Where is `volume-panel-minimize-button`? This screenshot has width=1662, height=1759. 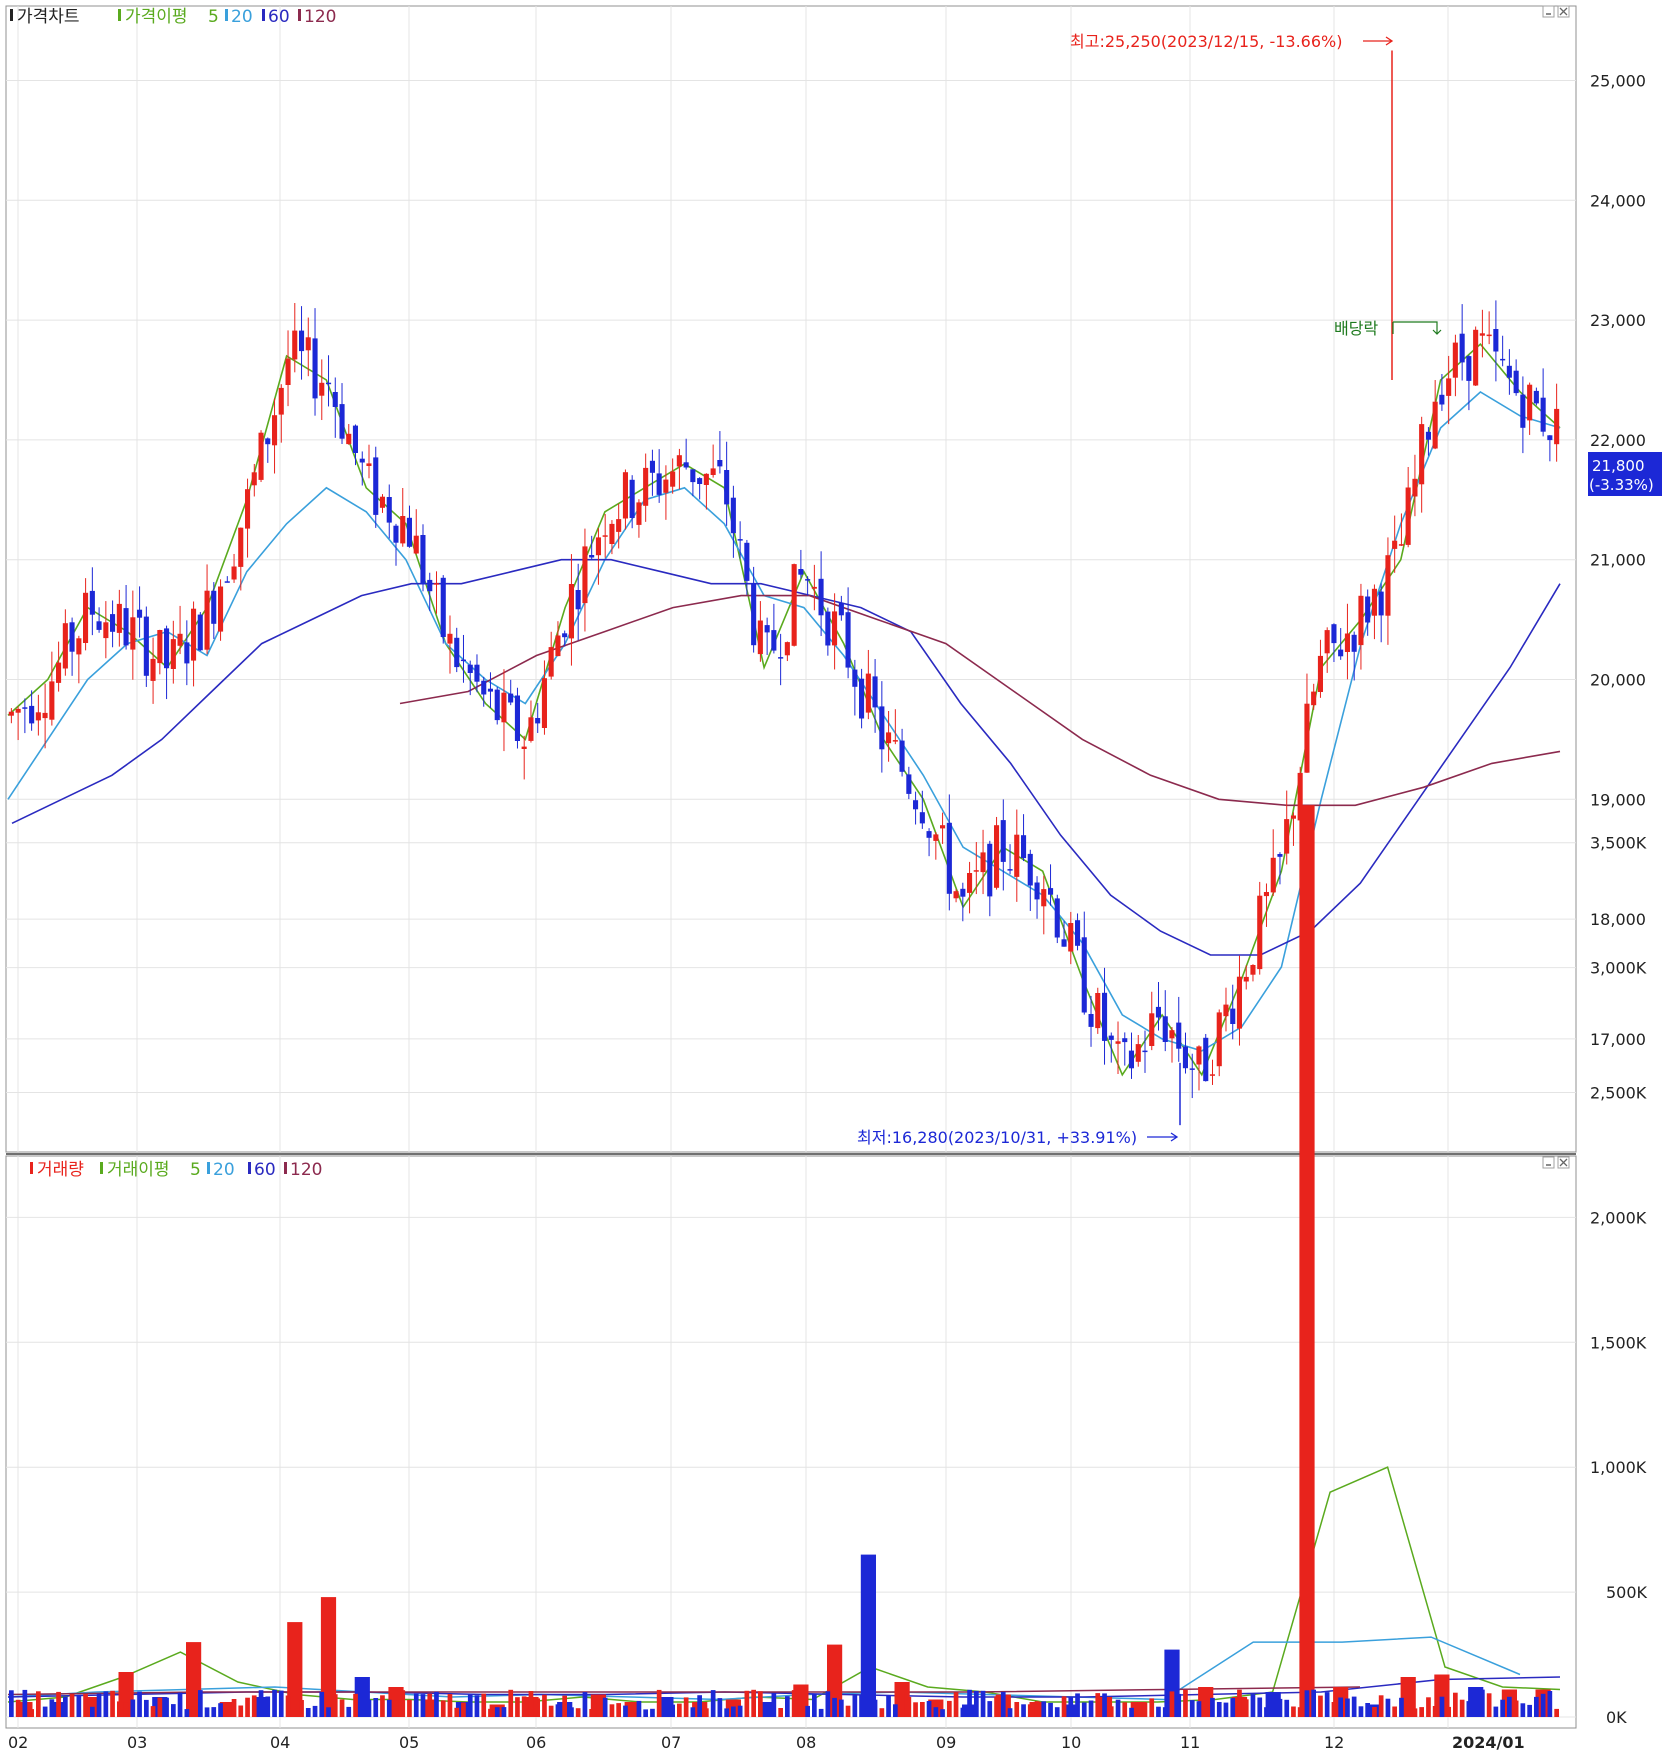
volume-panel-minimize-button is located at coordinates (1548, 1162).